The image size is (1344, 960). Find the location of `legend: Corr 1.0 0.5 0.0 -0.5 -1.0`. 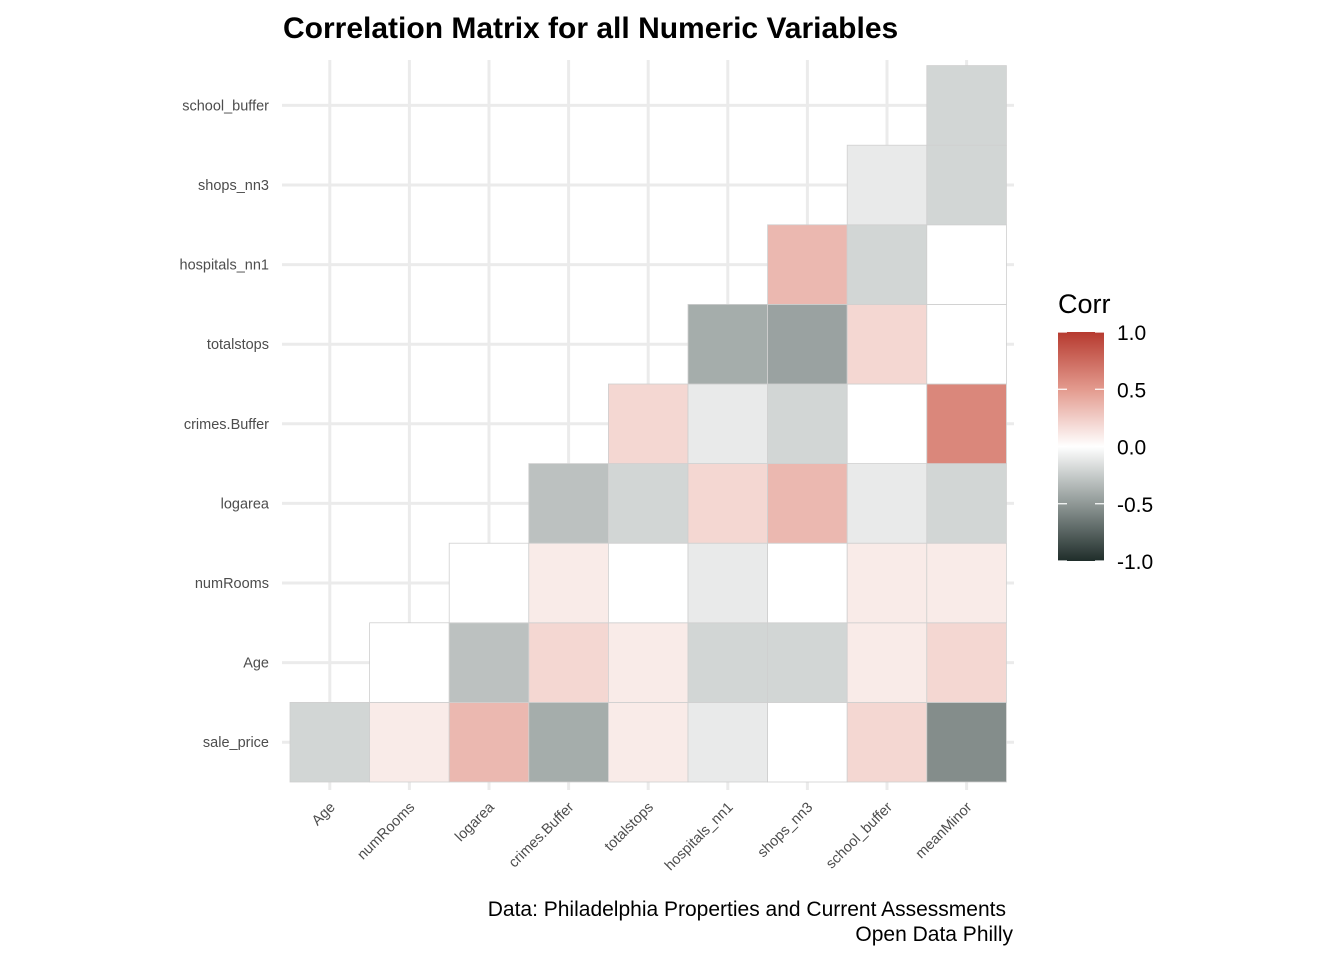

legend: Corr 1.0 0.5 0.0 -0.5 -1.0 is located at coordinates (1105, 431).